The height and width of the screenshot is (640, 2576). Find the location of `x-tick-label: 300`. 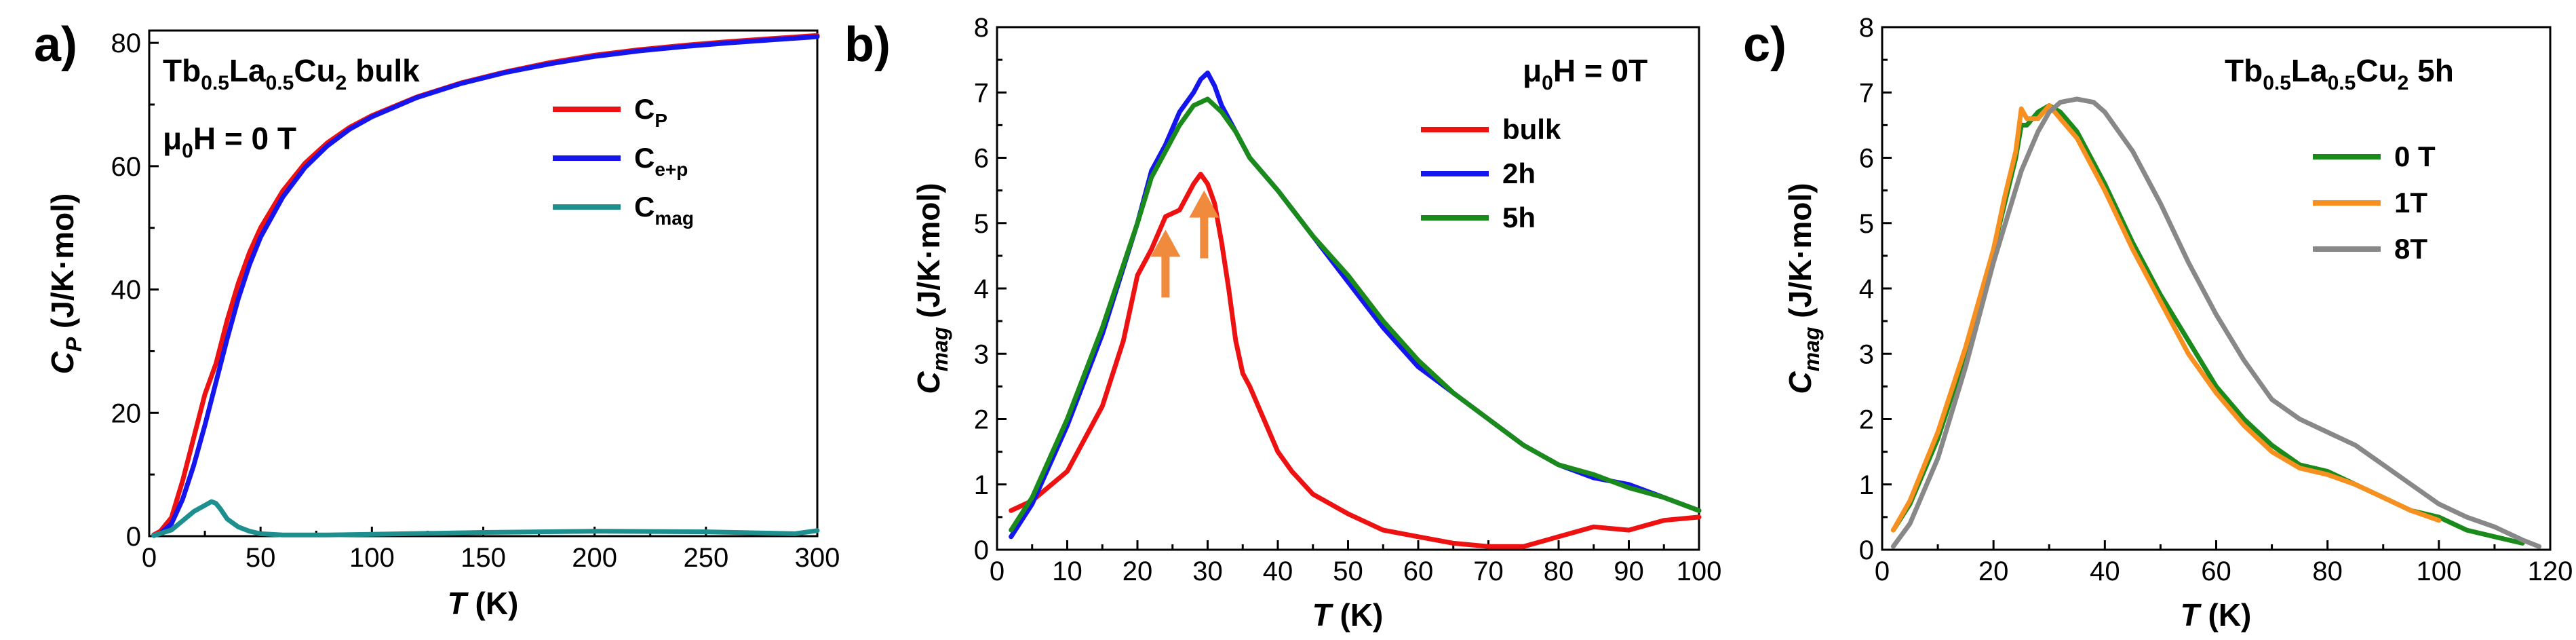

x-tick-label: 300 is located at coordinates (817, 558).